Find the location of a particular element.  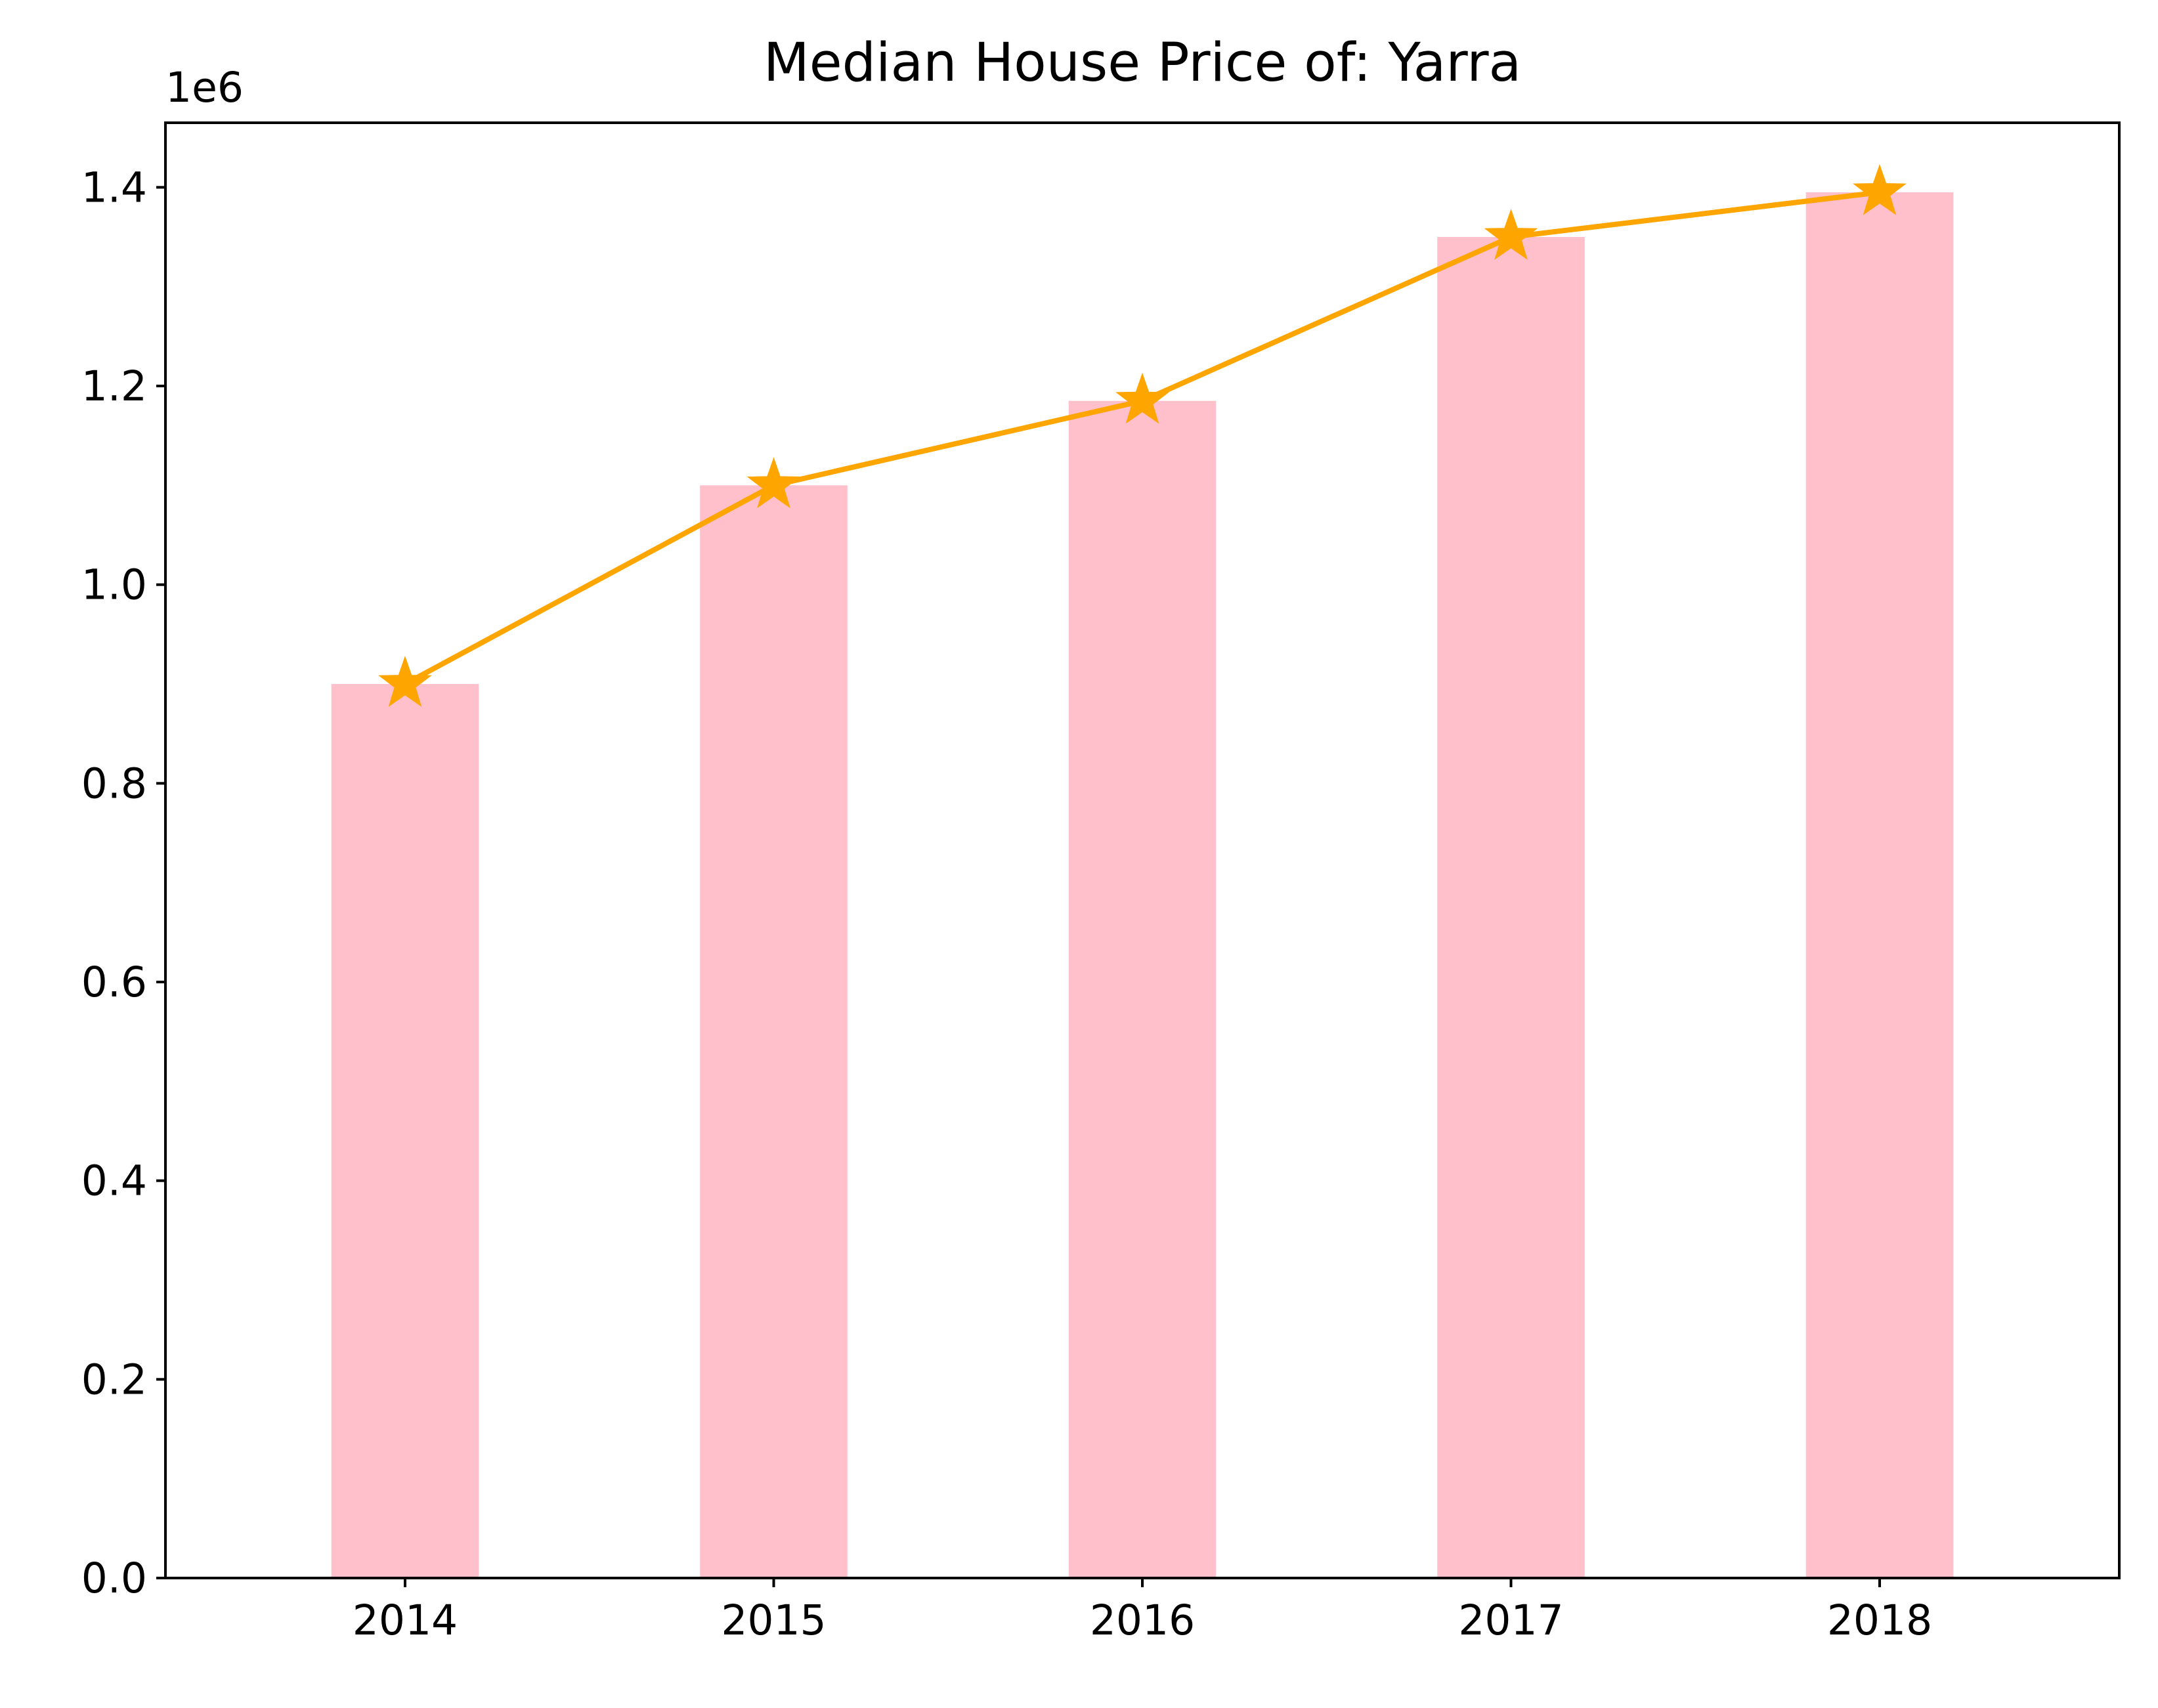

star-marker-2016 is located at coordinates (1142, 398).